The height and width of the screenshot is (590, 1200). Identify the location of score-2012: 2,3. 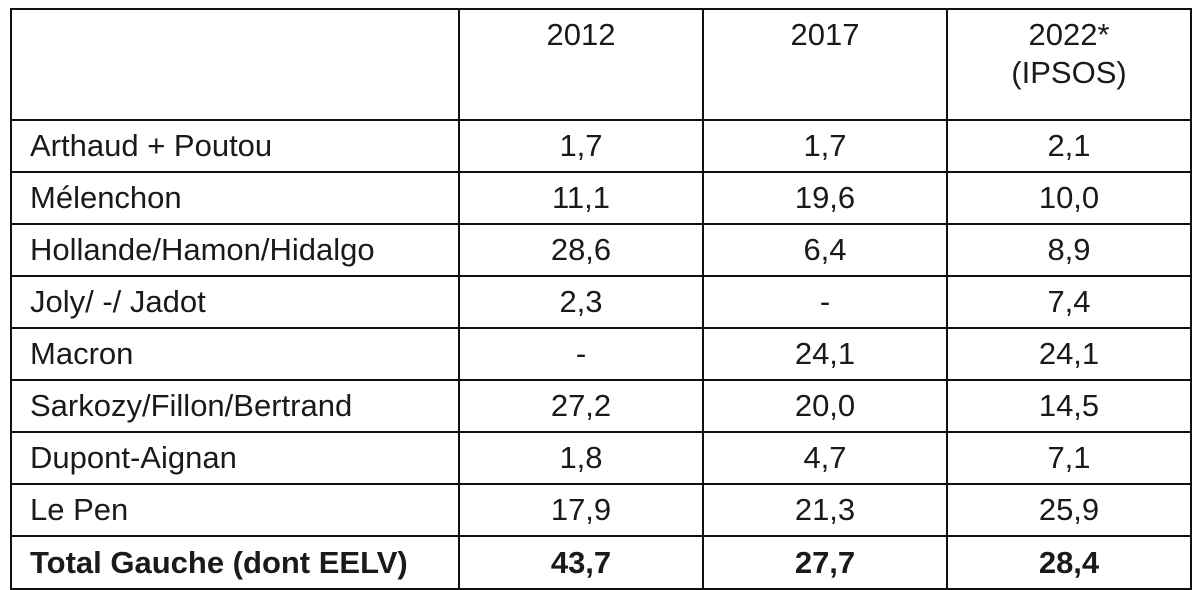
(581, 302).